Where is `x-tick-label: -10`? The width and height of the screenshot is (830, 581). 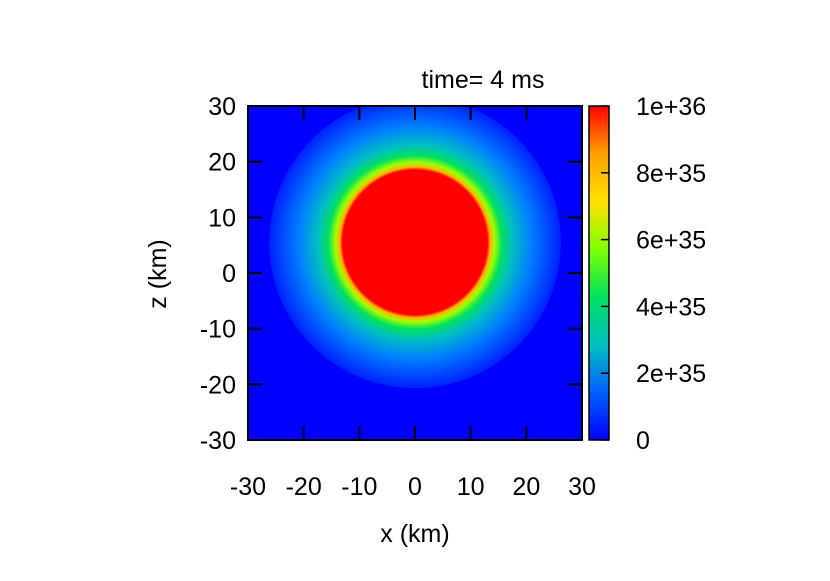 x-tick-label: -10 is located at coordinates (359, 487).